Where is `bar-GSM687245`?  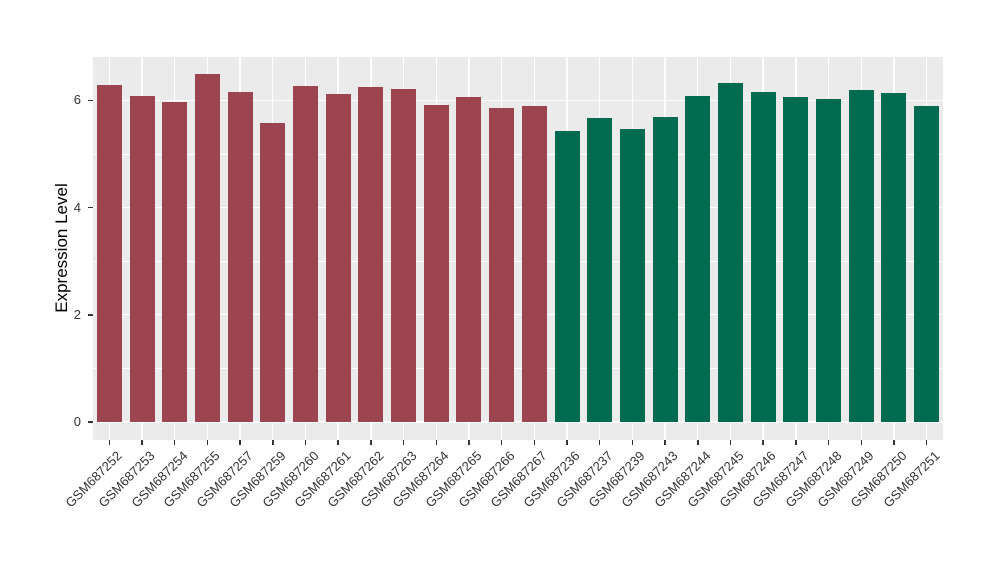 bar-GSM687245 is located at coordinates (730, 252).